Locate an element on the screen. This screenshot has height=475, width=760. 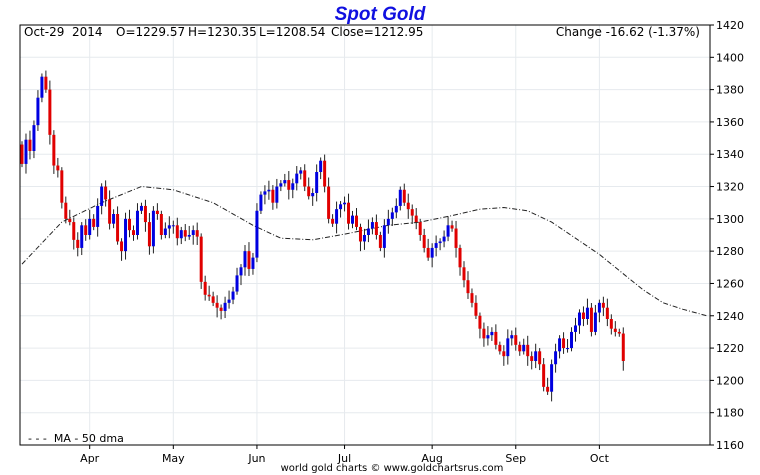
x-tick-label: May is located at coordinates (173, 458).